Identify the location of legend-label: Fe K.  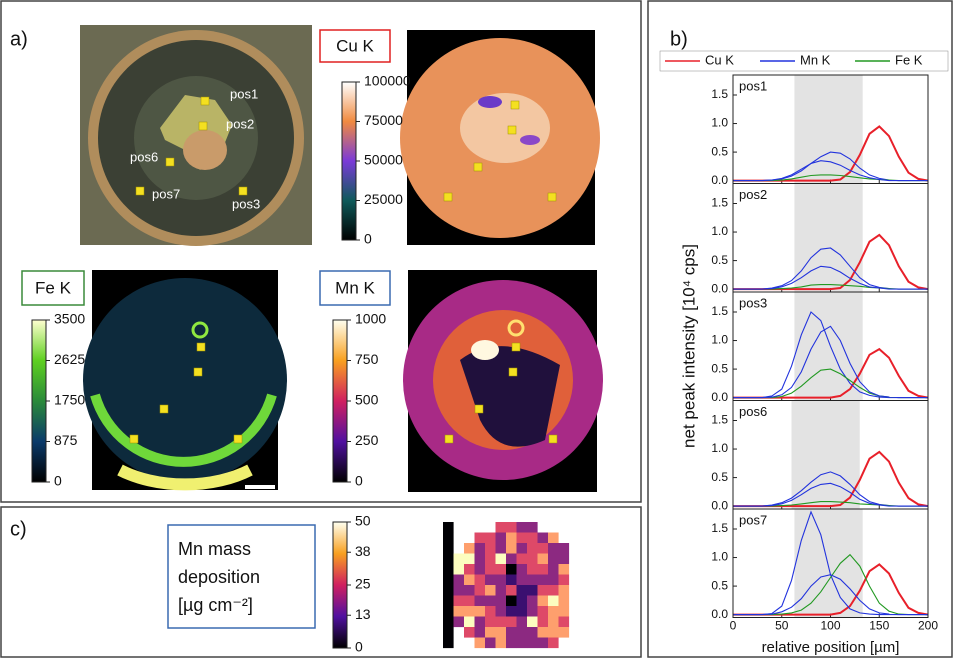
(909, 59).